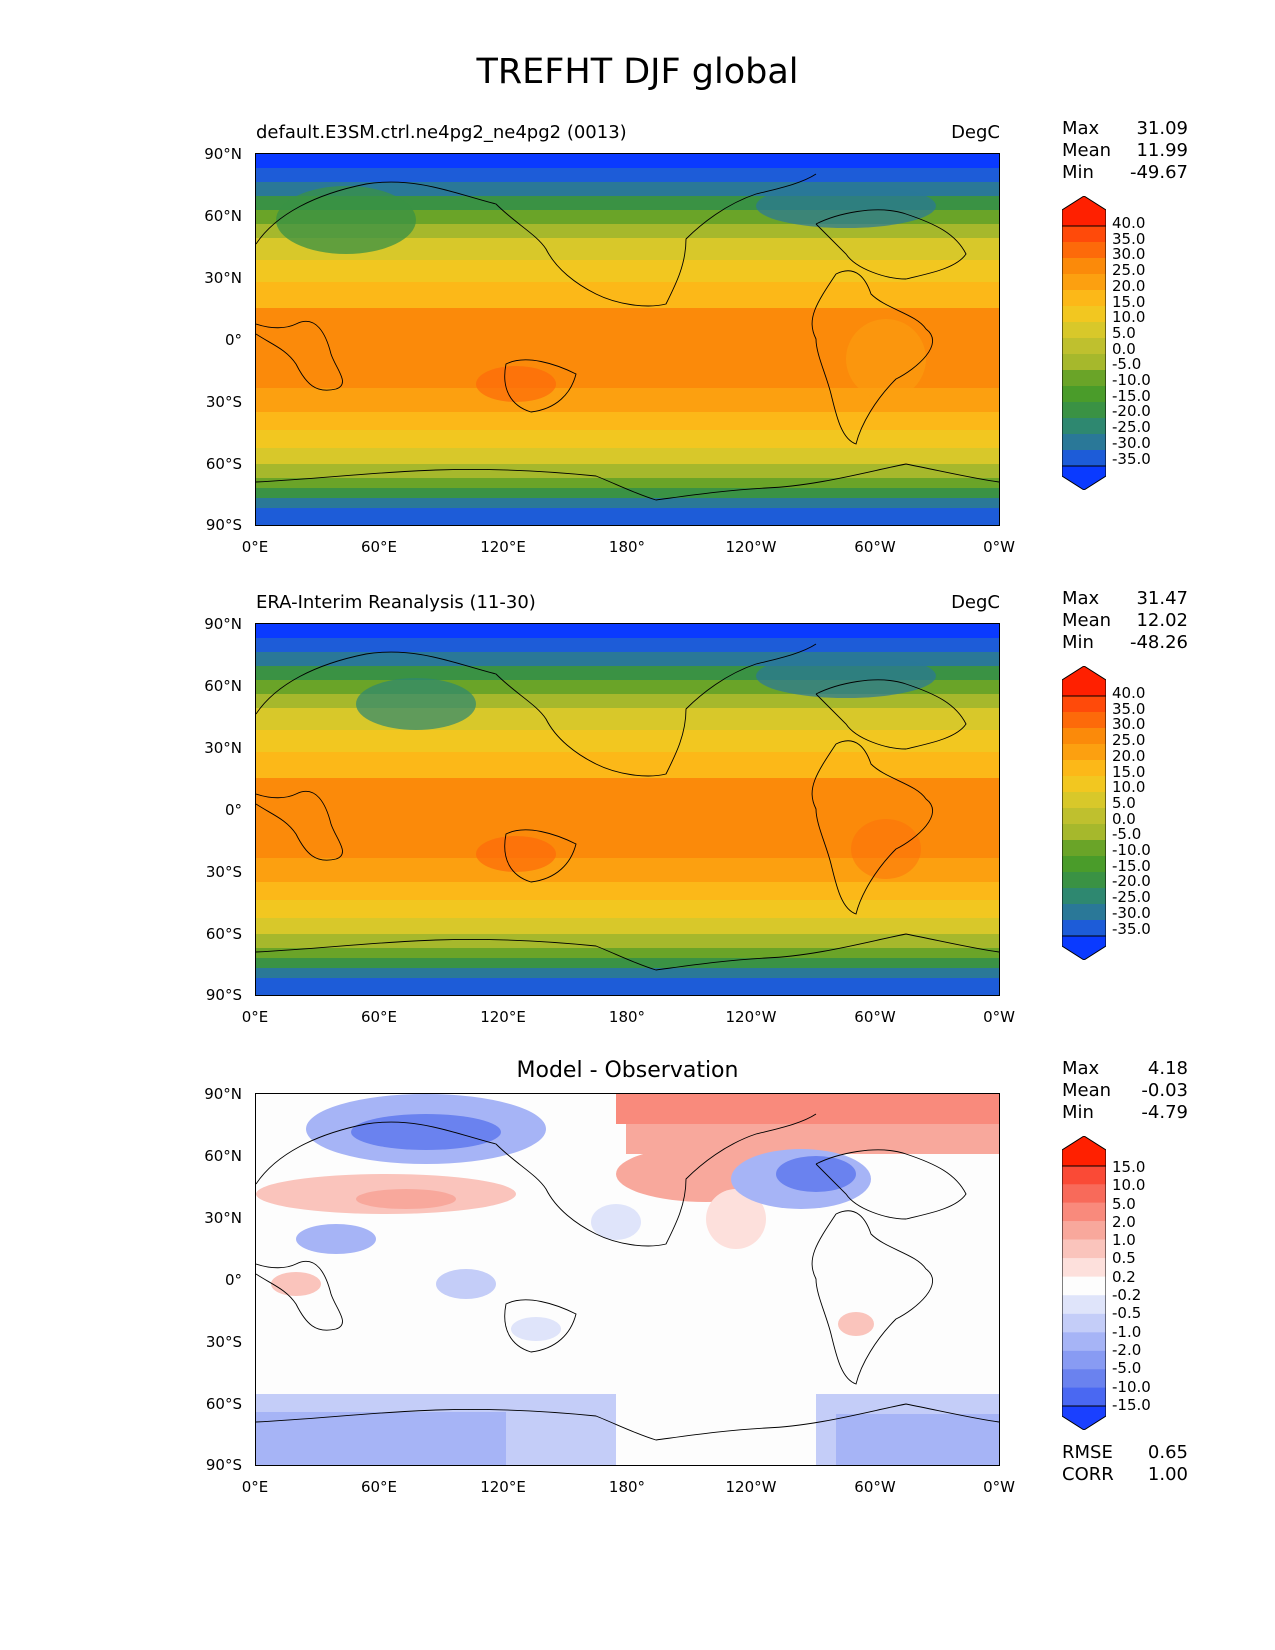  Describe the element at coordinates (627, 1070) in the screenshot. I see `panel-3-title: Model - Observation` at that location.